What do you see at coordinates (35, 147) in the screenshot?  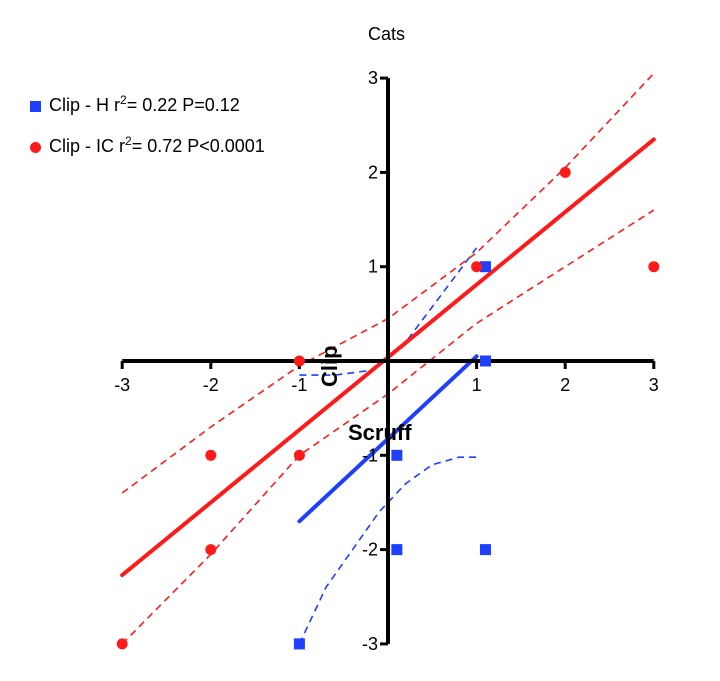 I see `red-circle-marker-icon` at bounding box center [35, 147].